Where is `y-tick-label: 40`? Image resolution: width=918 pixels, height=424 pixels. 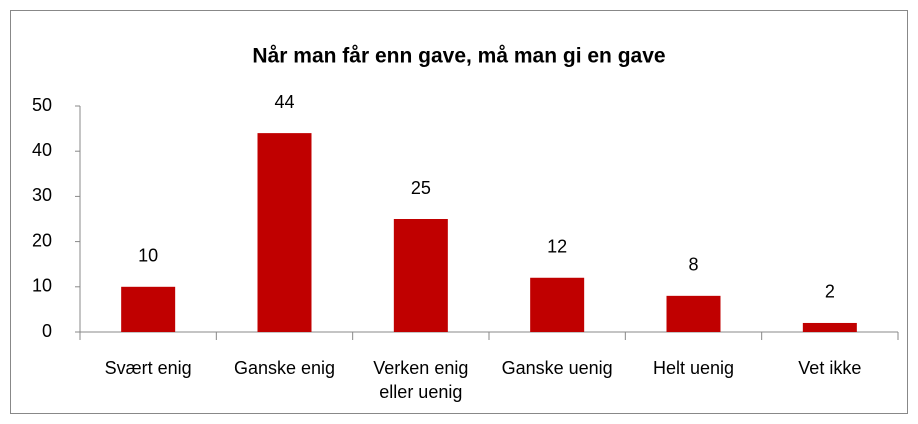
y-tick-label: 40 is located at coordinates (42, 150).